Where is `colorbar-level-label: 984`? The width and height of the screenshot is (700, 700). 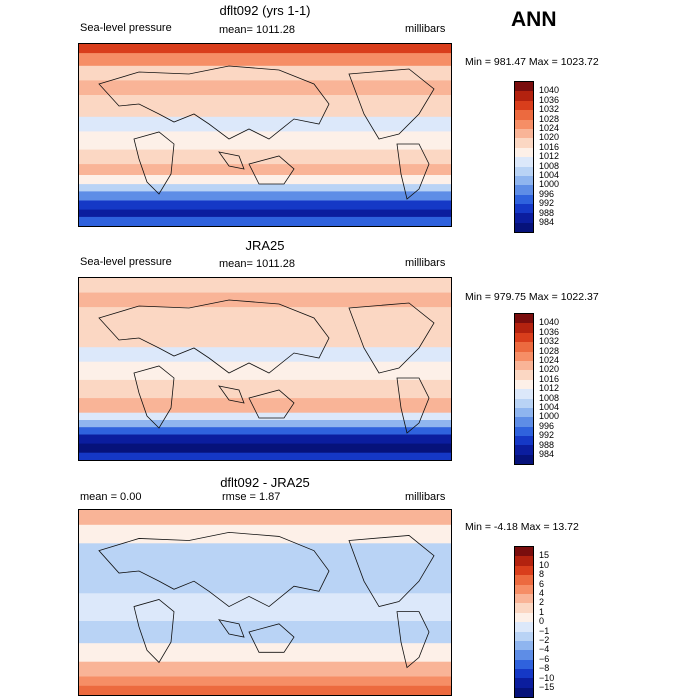 colorbar-level-label: 984 is located at coordinates (547, 222).